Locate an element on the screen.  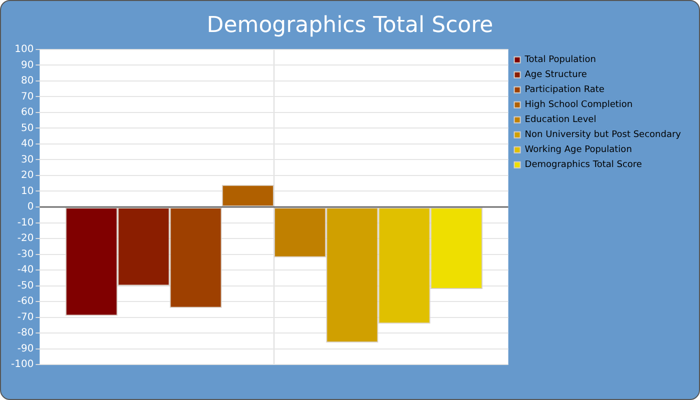
y-tick-label: -20 is located at coordinates (25, 238).